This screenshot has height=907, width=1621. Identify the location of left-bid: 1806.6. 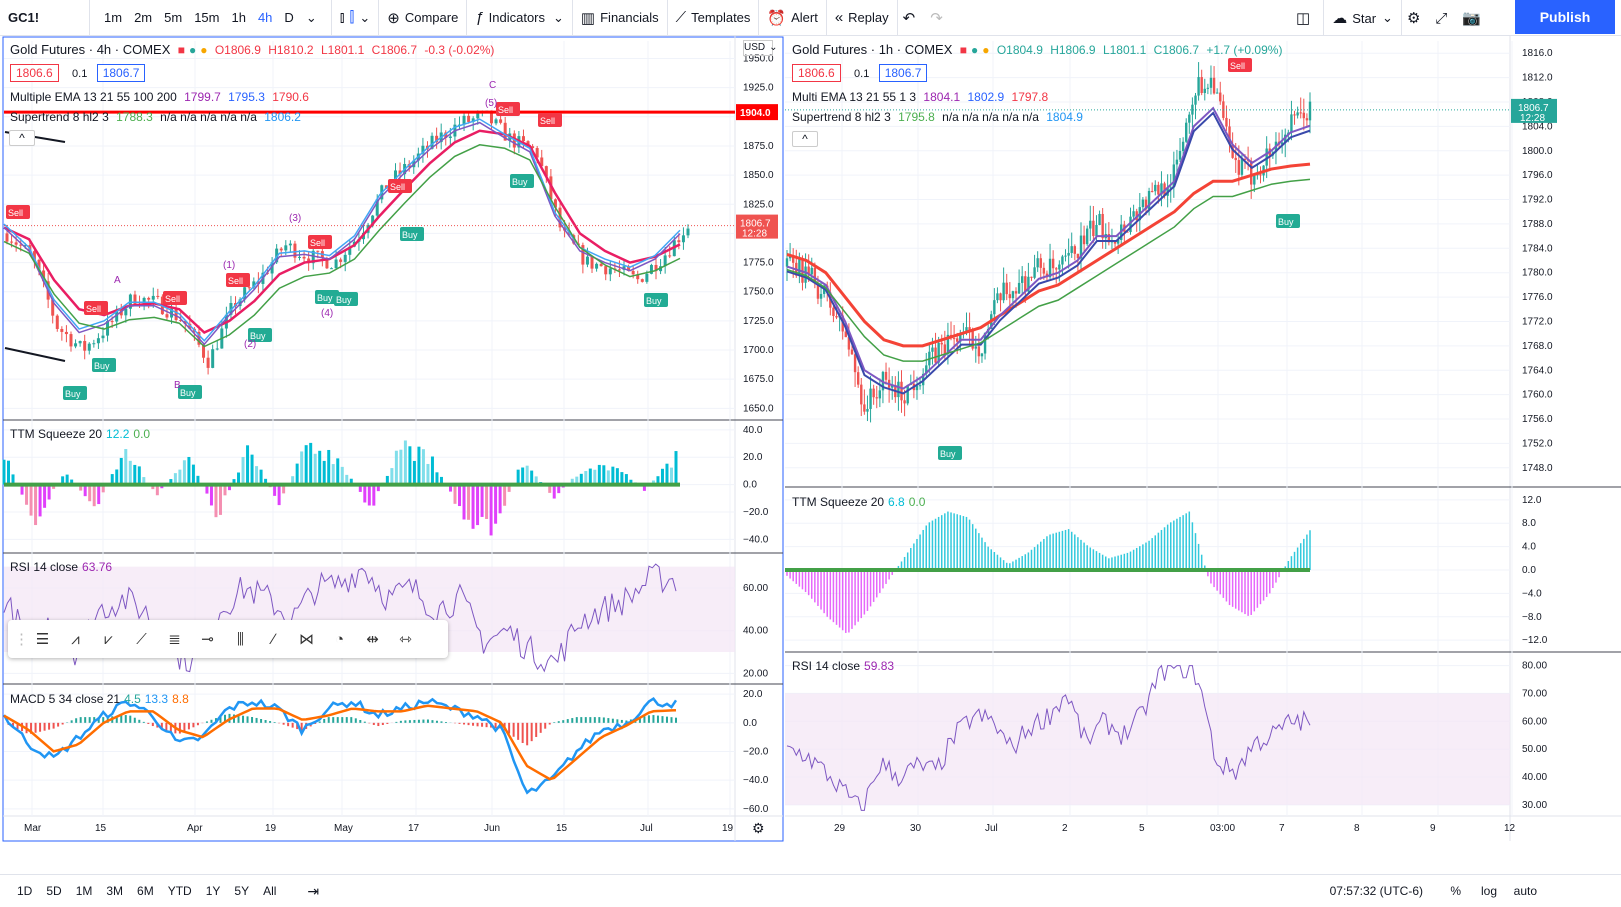
(34, 73).